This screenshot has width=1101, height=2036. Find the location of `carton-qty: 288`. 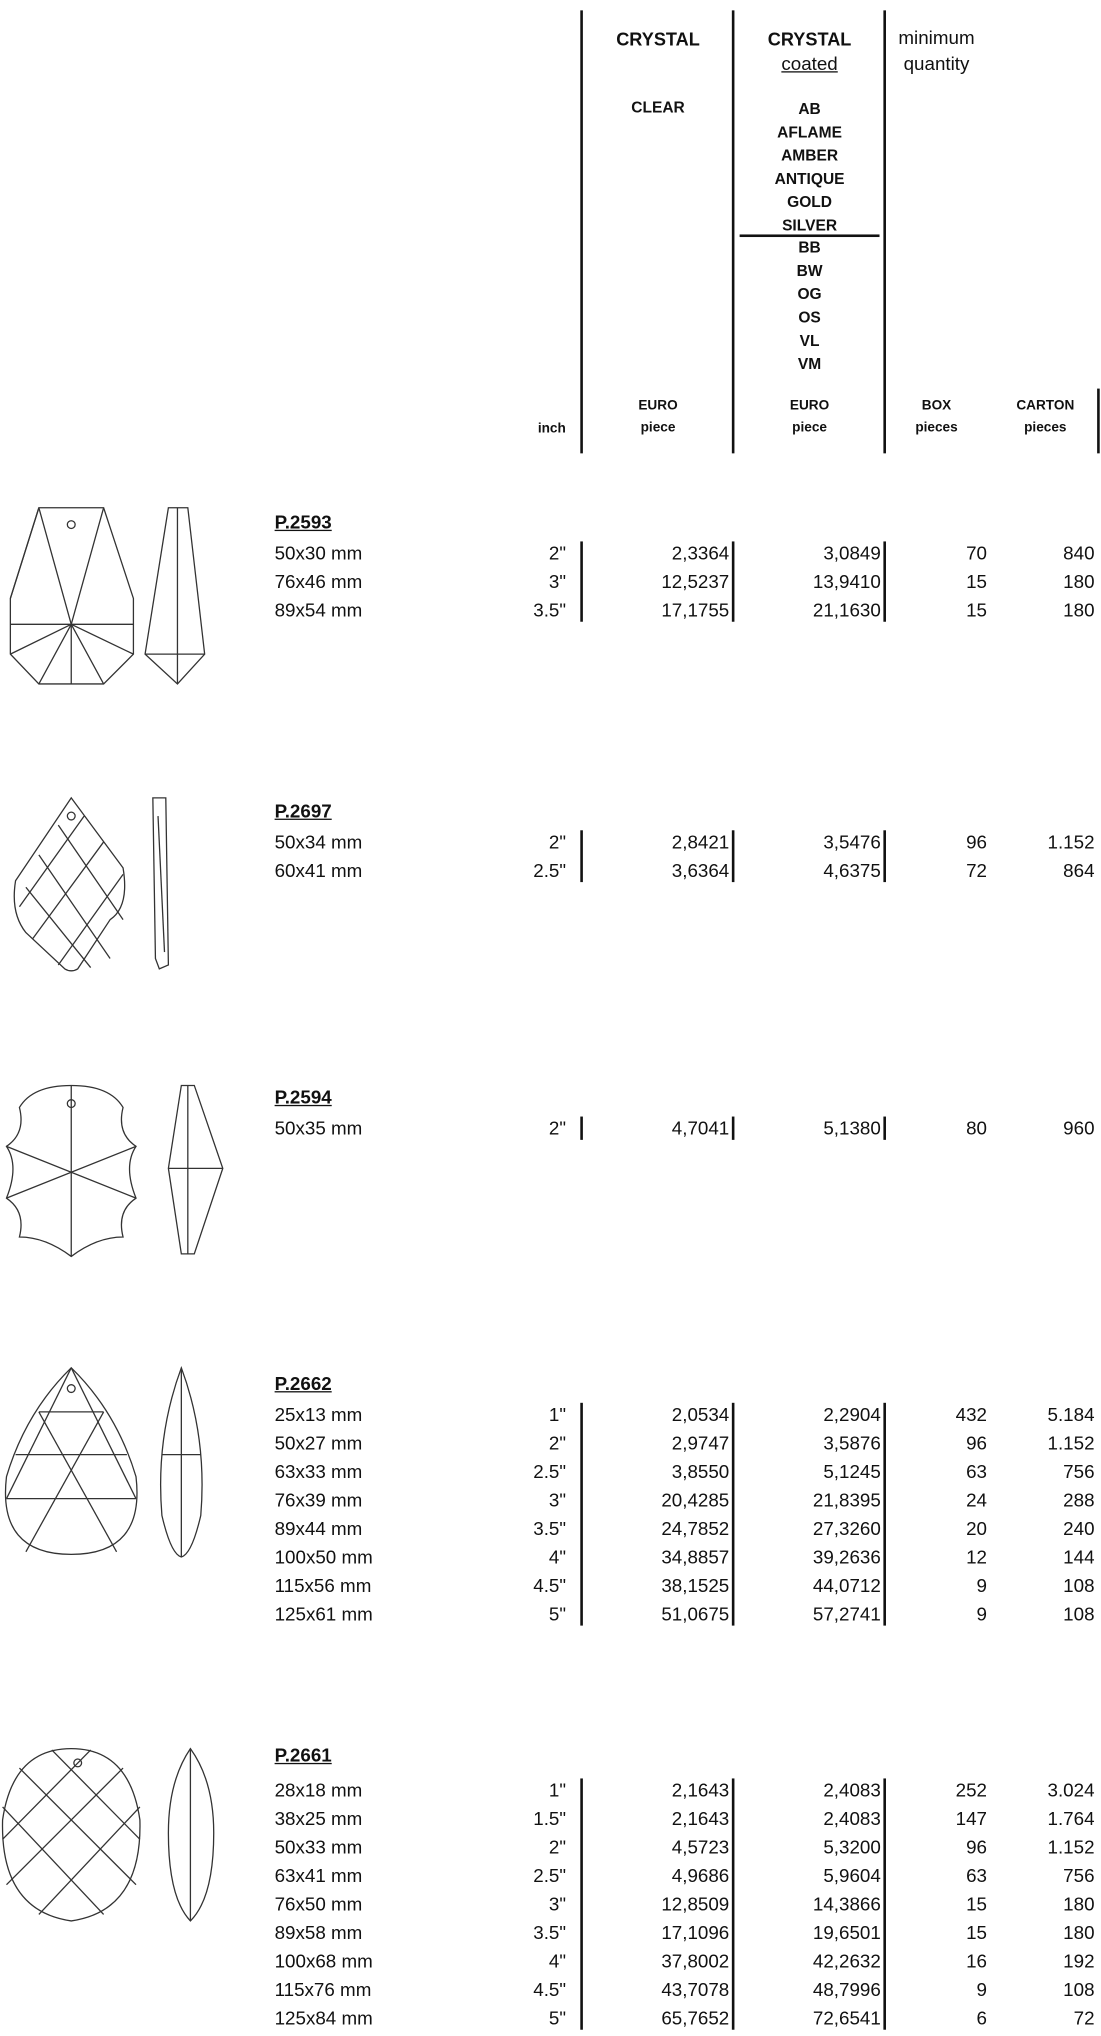

carton-qty: 288 is located at coordinates (1079, 1501).